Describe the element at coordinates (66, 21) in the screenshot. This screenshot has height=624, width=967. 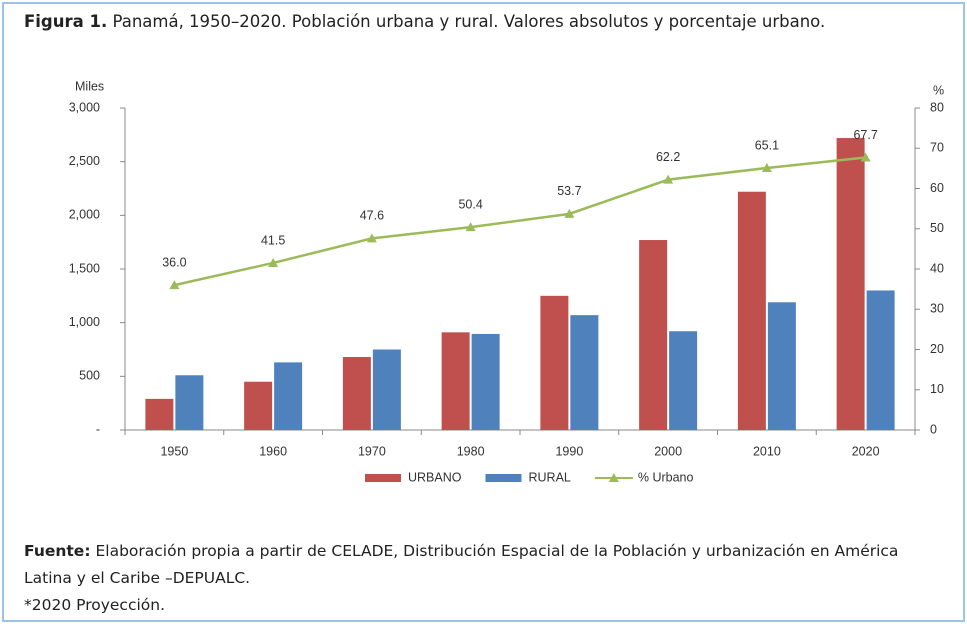
I see `title-label: Figura 1.` at that location.